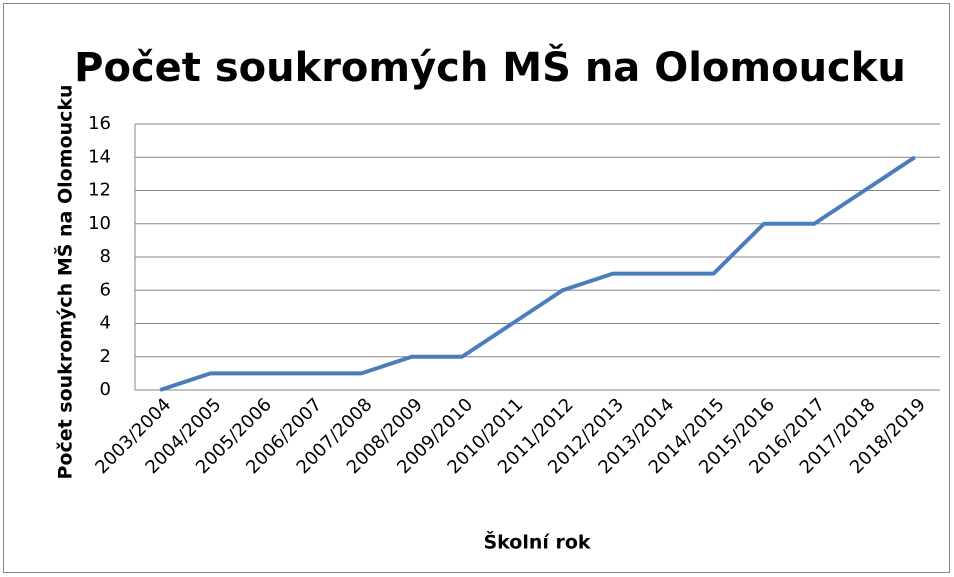 The height and width of the screenshot is (577, 954). Describe the element at coordinates (65, 281) in the screenshot. I see `y-axis-label: Počet soukromých MŠ na Olomoucku` at that location.